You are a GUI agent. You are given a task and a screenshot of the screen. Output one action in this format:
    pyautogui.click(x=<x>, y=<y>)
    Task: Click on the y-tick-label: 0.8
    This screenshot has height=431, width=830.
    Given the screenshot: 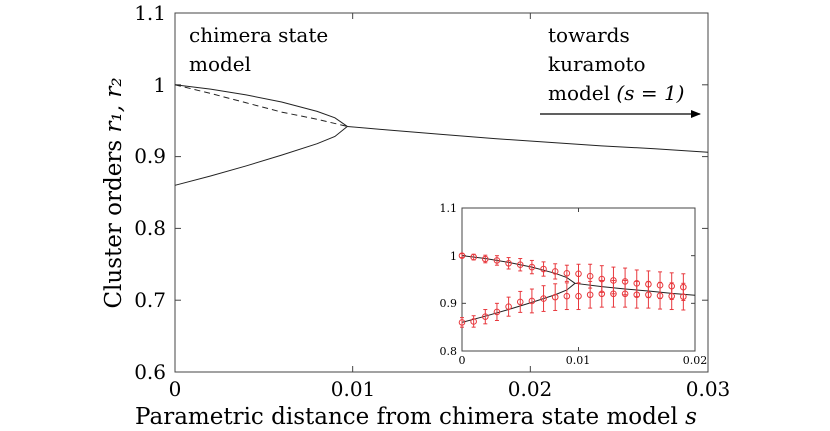 What is the action you would take?
    pyautogui.click(x=150, y=228)
    